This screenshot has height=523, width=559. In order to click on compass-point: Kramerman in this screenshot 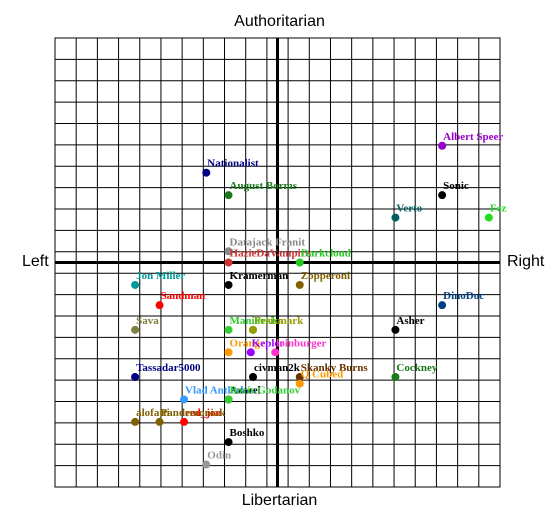, I will do `click(256, 279)`.